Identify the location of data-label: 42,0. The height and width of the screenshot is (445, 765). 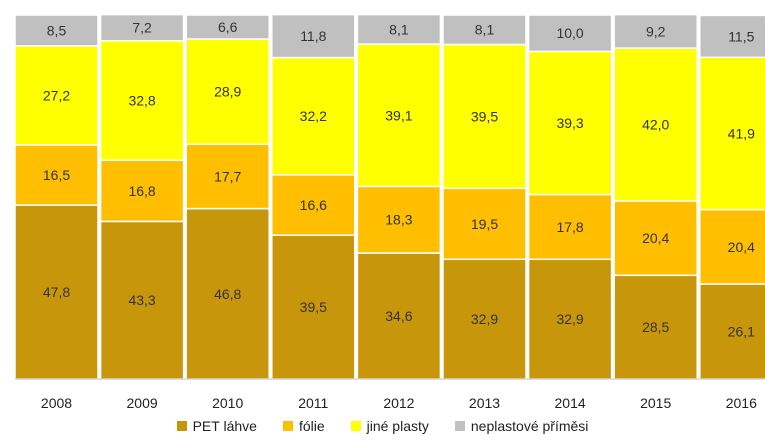
(655, 125).